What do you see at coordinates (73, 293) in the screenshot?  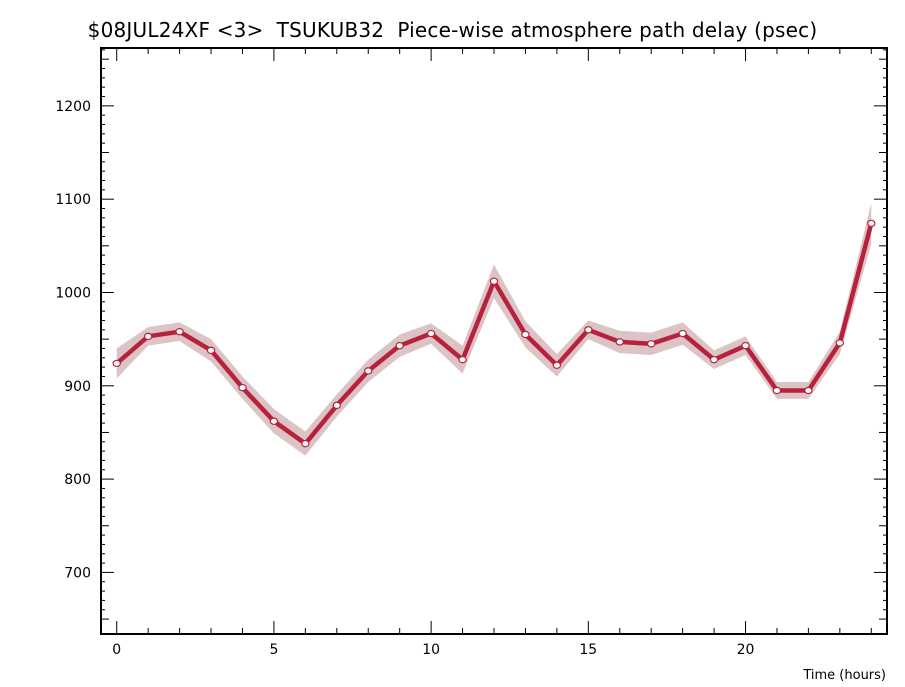 I see `y-tick-label: 1000` at bounding box center [73, 293].